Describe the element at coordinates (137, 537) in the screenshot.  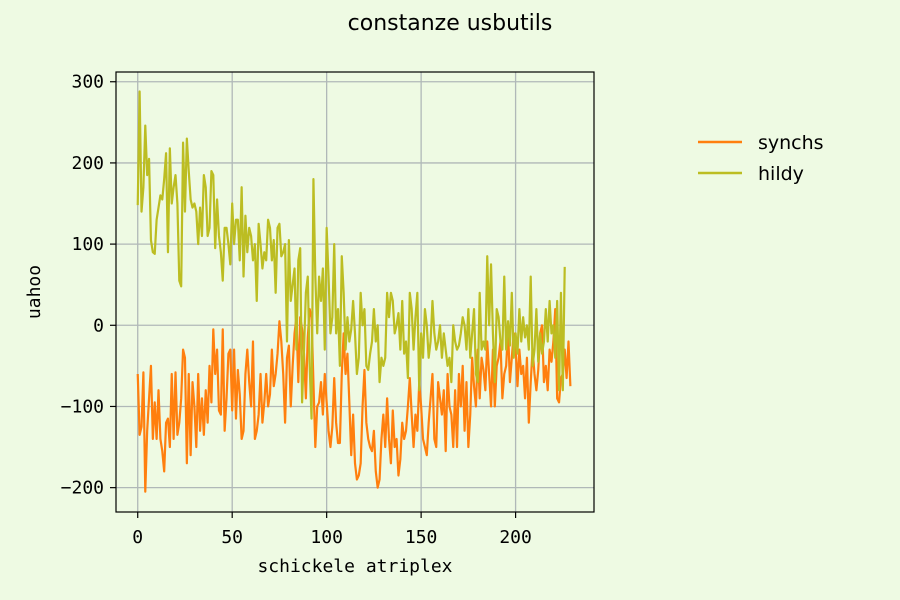
I see `x-tick-label: 0` at that location.